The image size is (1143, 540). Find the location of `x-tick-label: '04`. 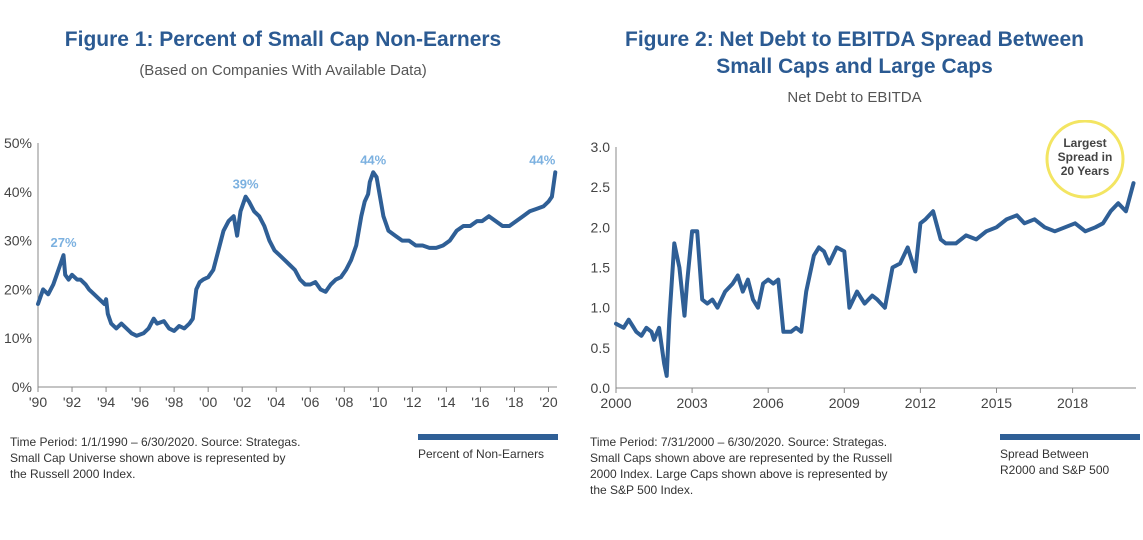

x-tick-label: '04 is located at coordinates (276, 402).